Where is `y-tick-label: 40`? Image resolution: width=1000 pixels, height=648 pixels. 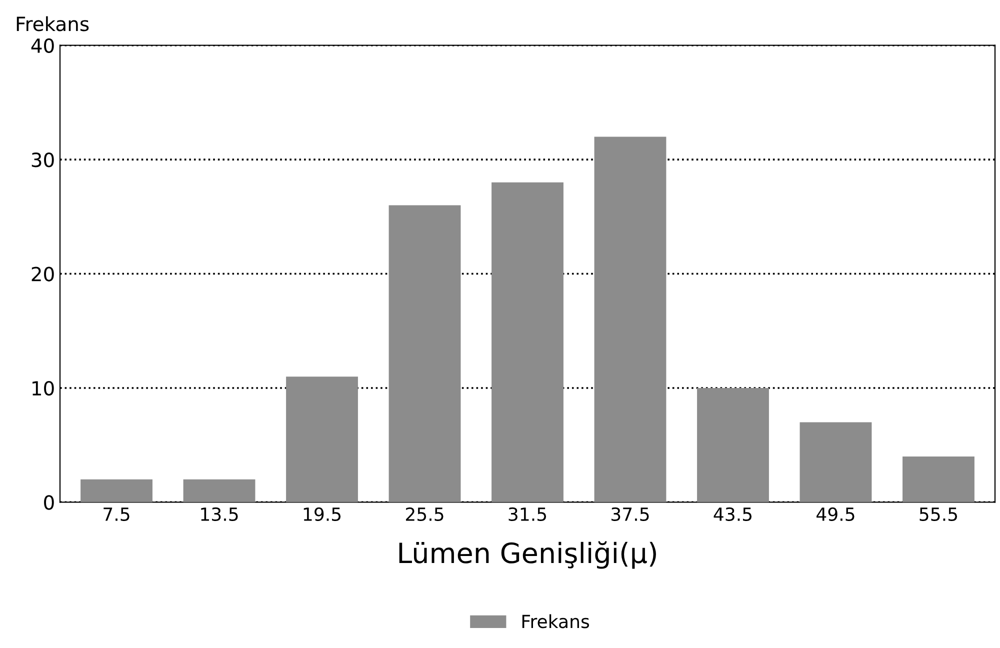
y-tick-label: 40 is located at coordinates (42, 46).